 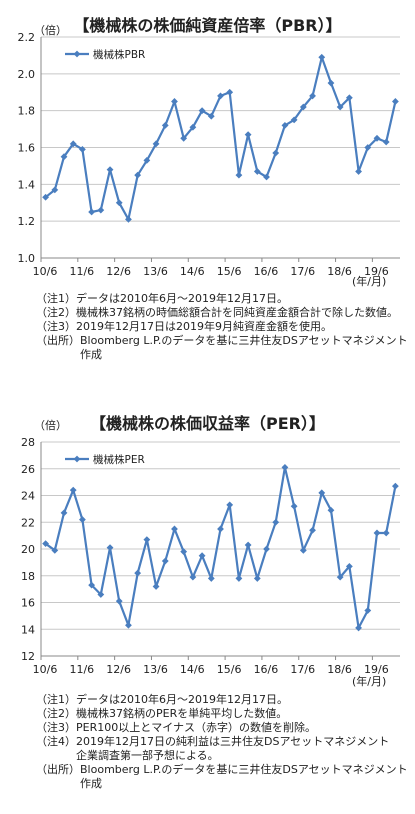 I want to click on note-key: （出所）, so click(x=58, y=769).